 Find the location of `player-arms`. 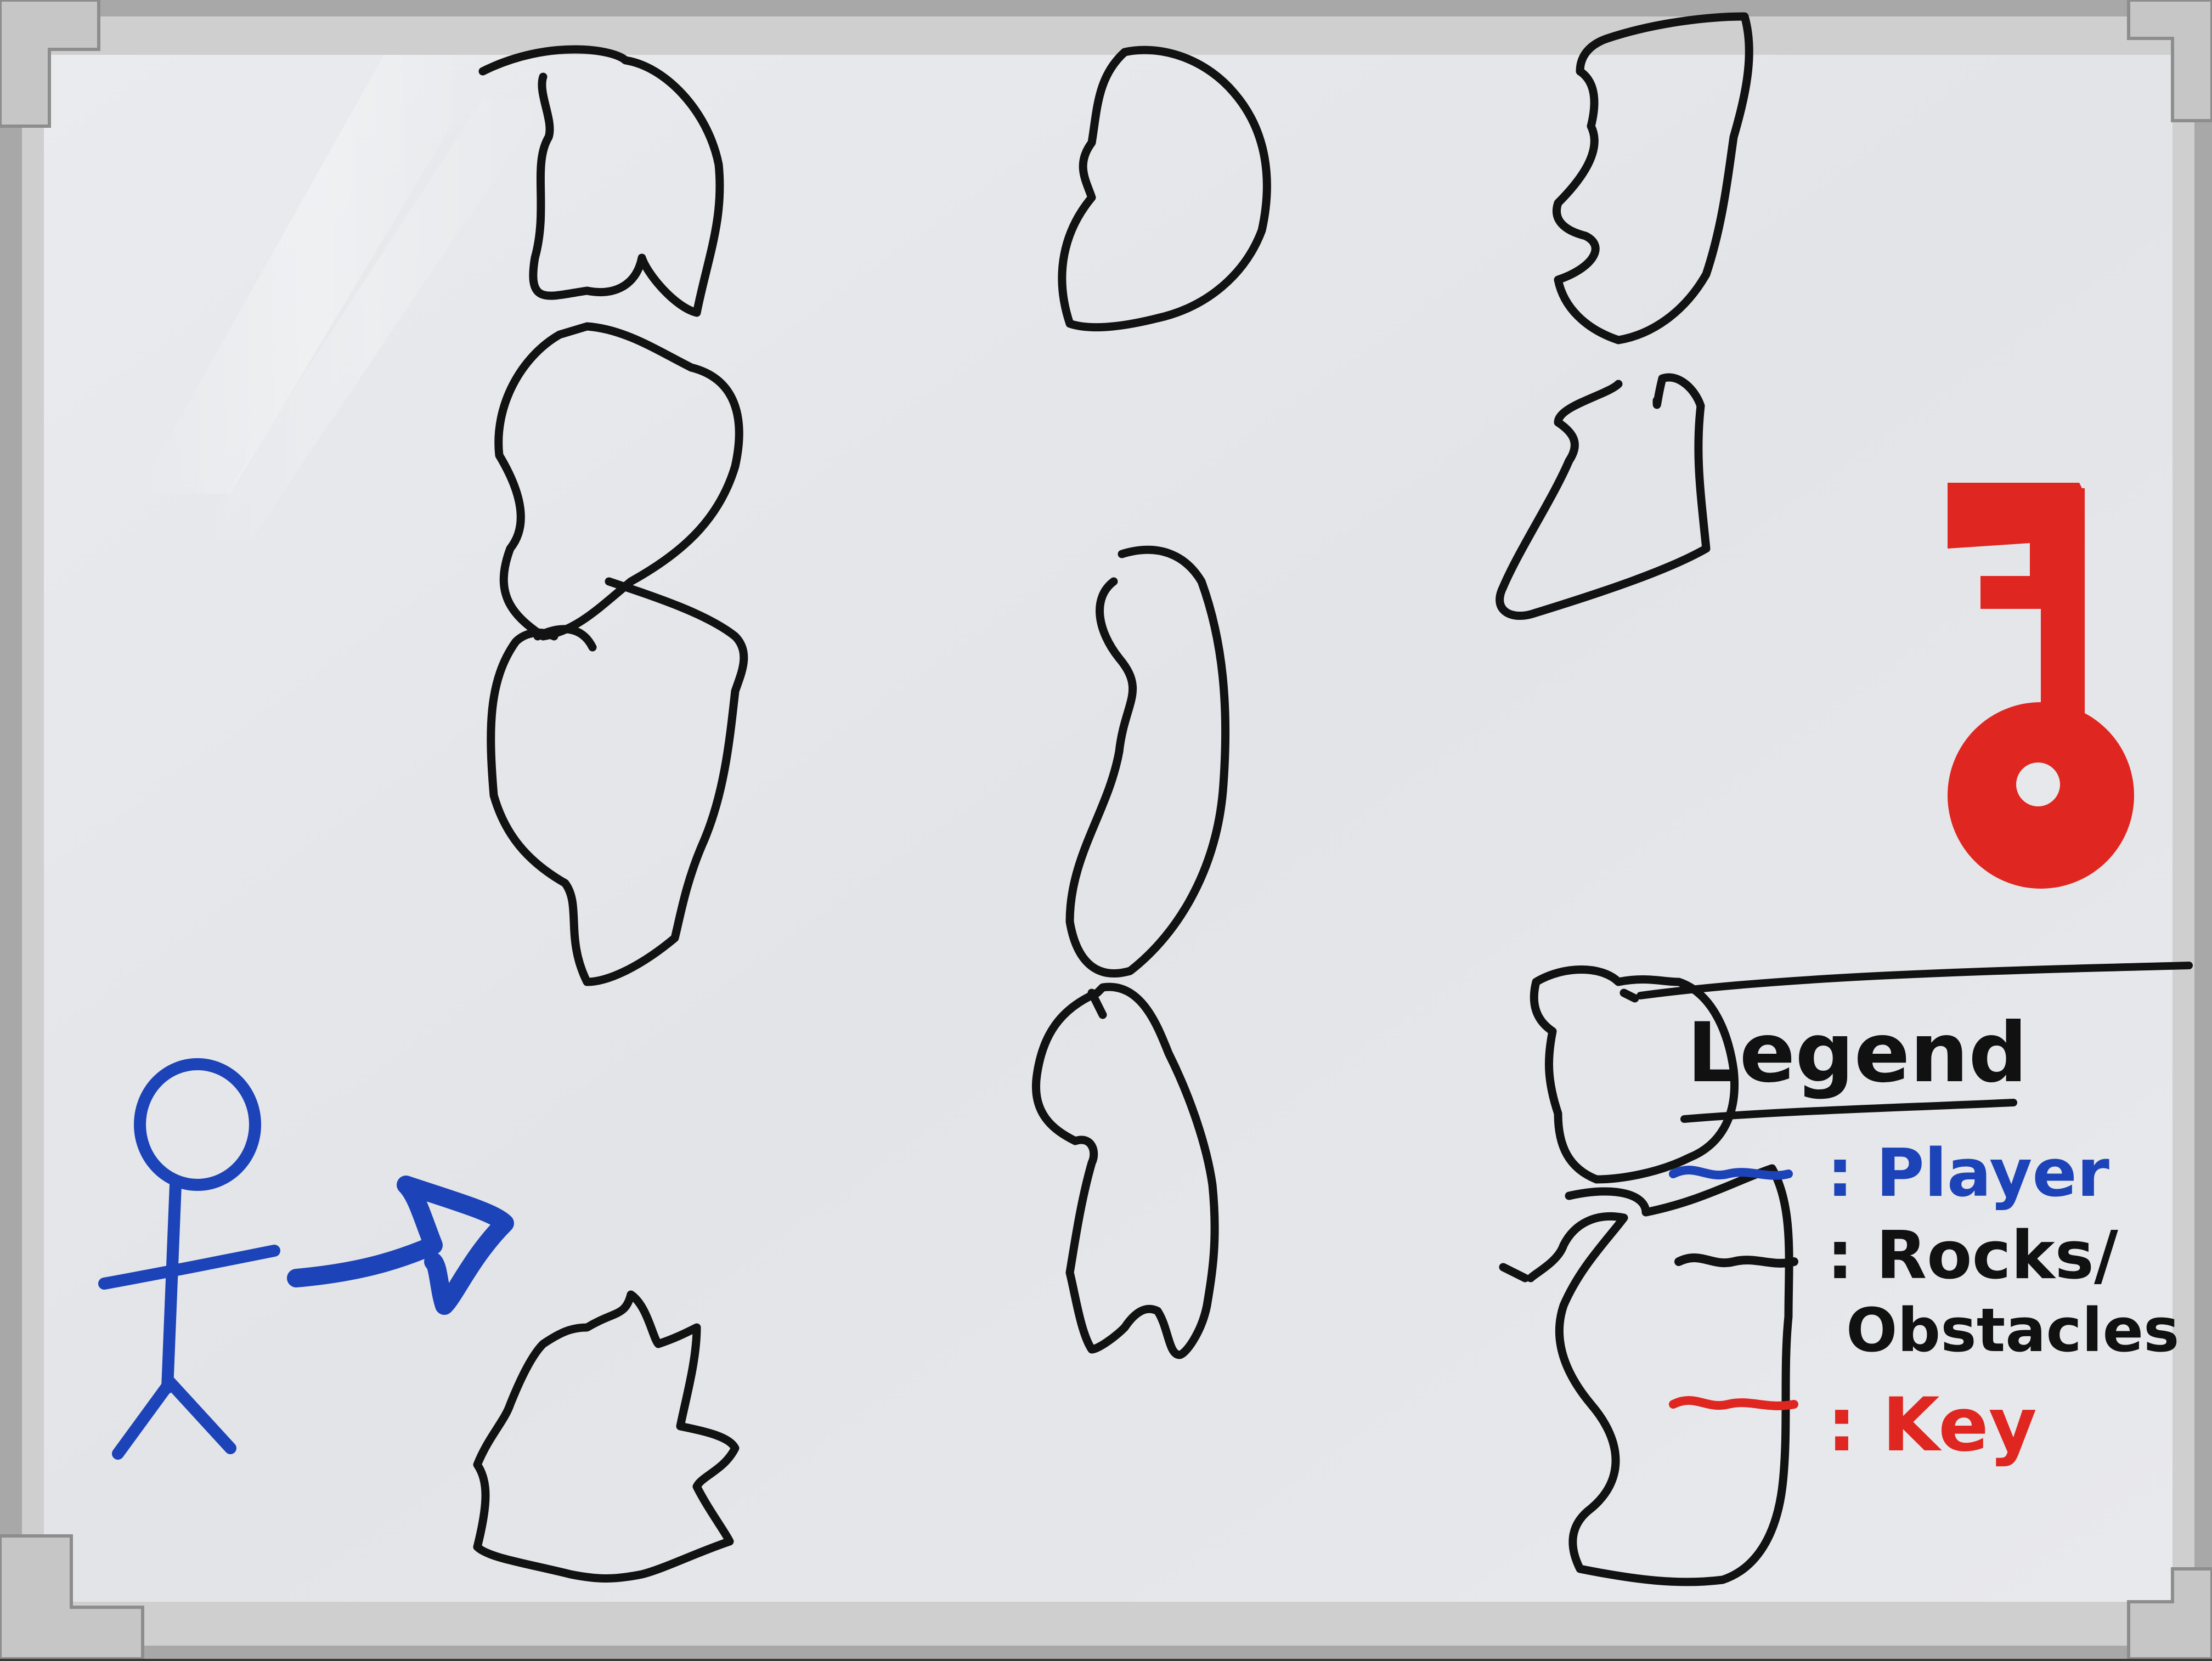

player-arms is located at coordinates (189, 1267).